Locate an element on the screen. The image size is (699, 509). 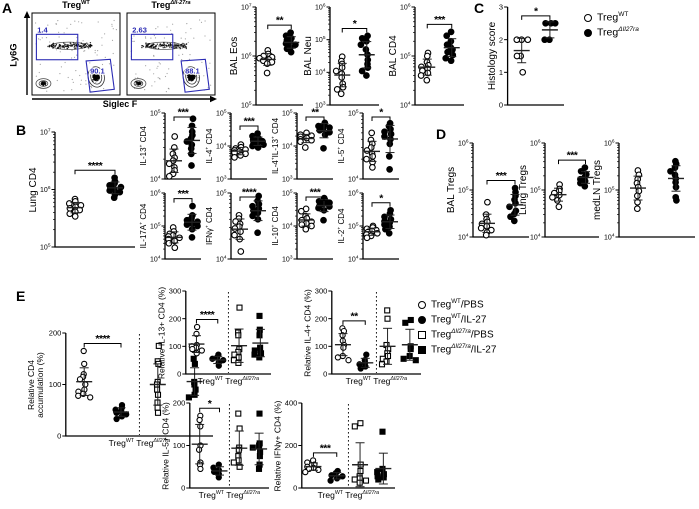
rel-il13-x-axis-labels: TregWT TregΔIl27ra is located at coordinates (228, 380).